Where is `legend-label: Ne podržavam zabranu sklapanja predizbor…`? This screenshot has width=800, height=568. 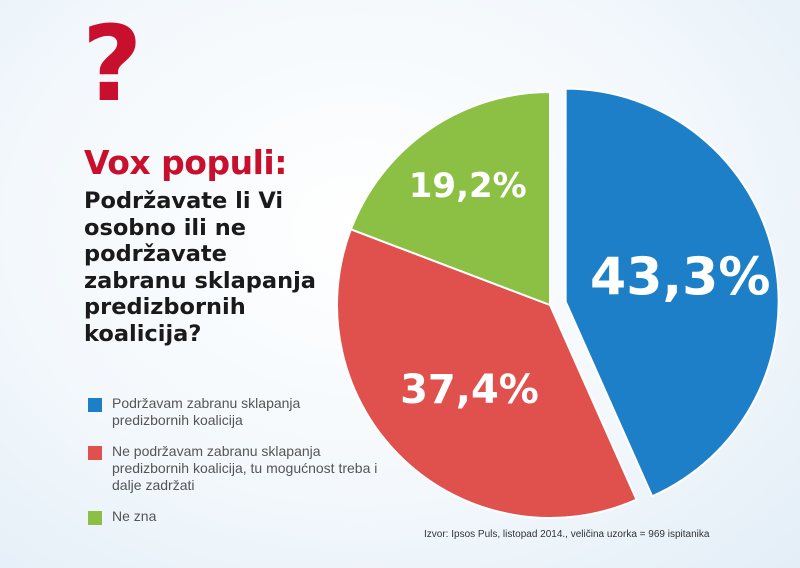
legend-label: Ne podržavam zabranu sklapanja predizbor… is located at coordinates (245, 468).